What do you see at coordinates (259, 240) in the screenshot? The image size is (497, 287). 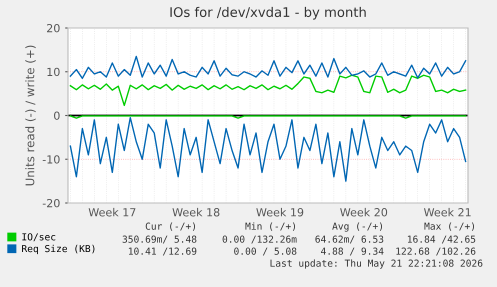 I see `text: 0.00 /132.26m` at bounding box center [259, 240].